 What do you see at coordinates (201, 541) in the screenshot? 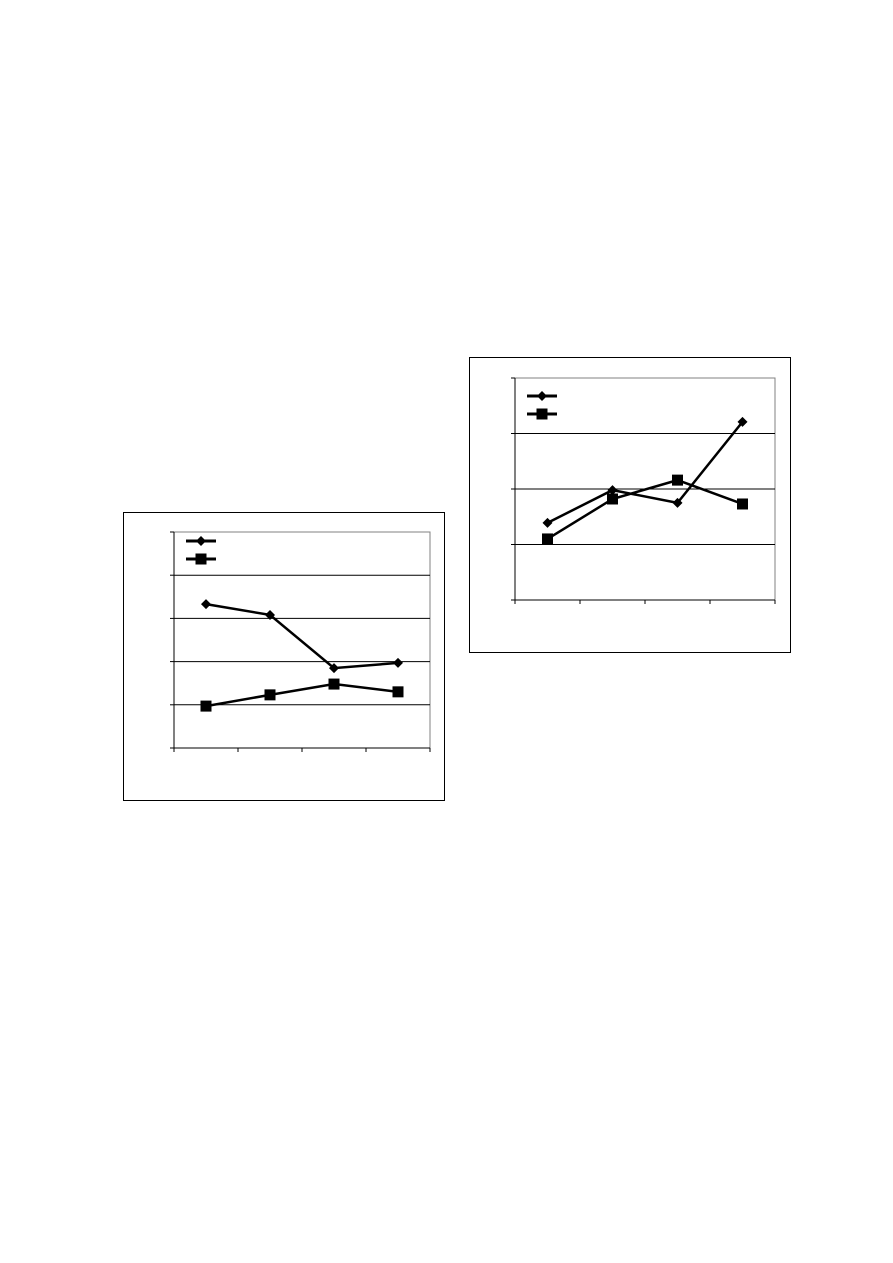
I see `chart-1-legend-1-marker` at bounding box center [201, 541].